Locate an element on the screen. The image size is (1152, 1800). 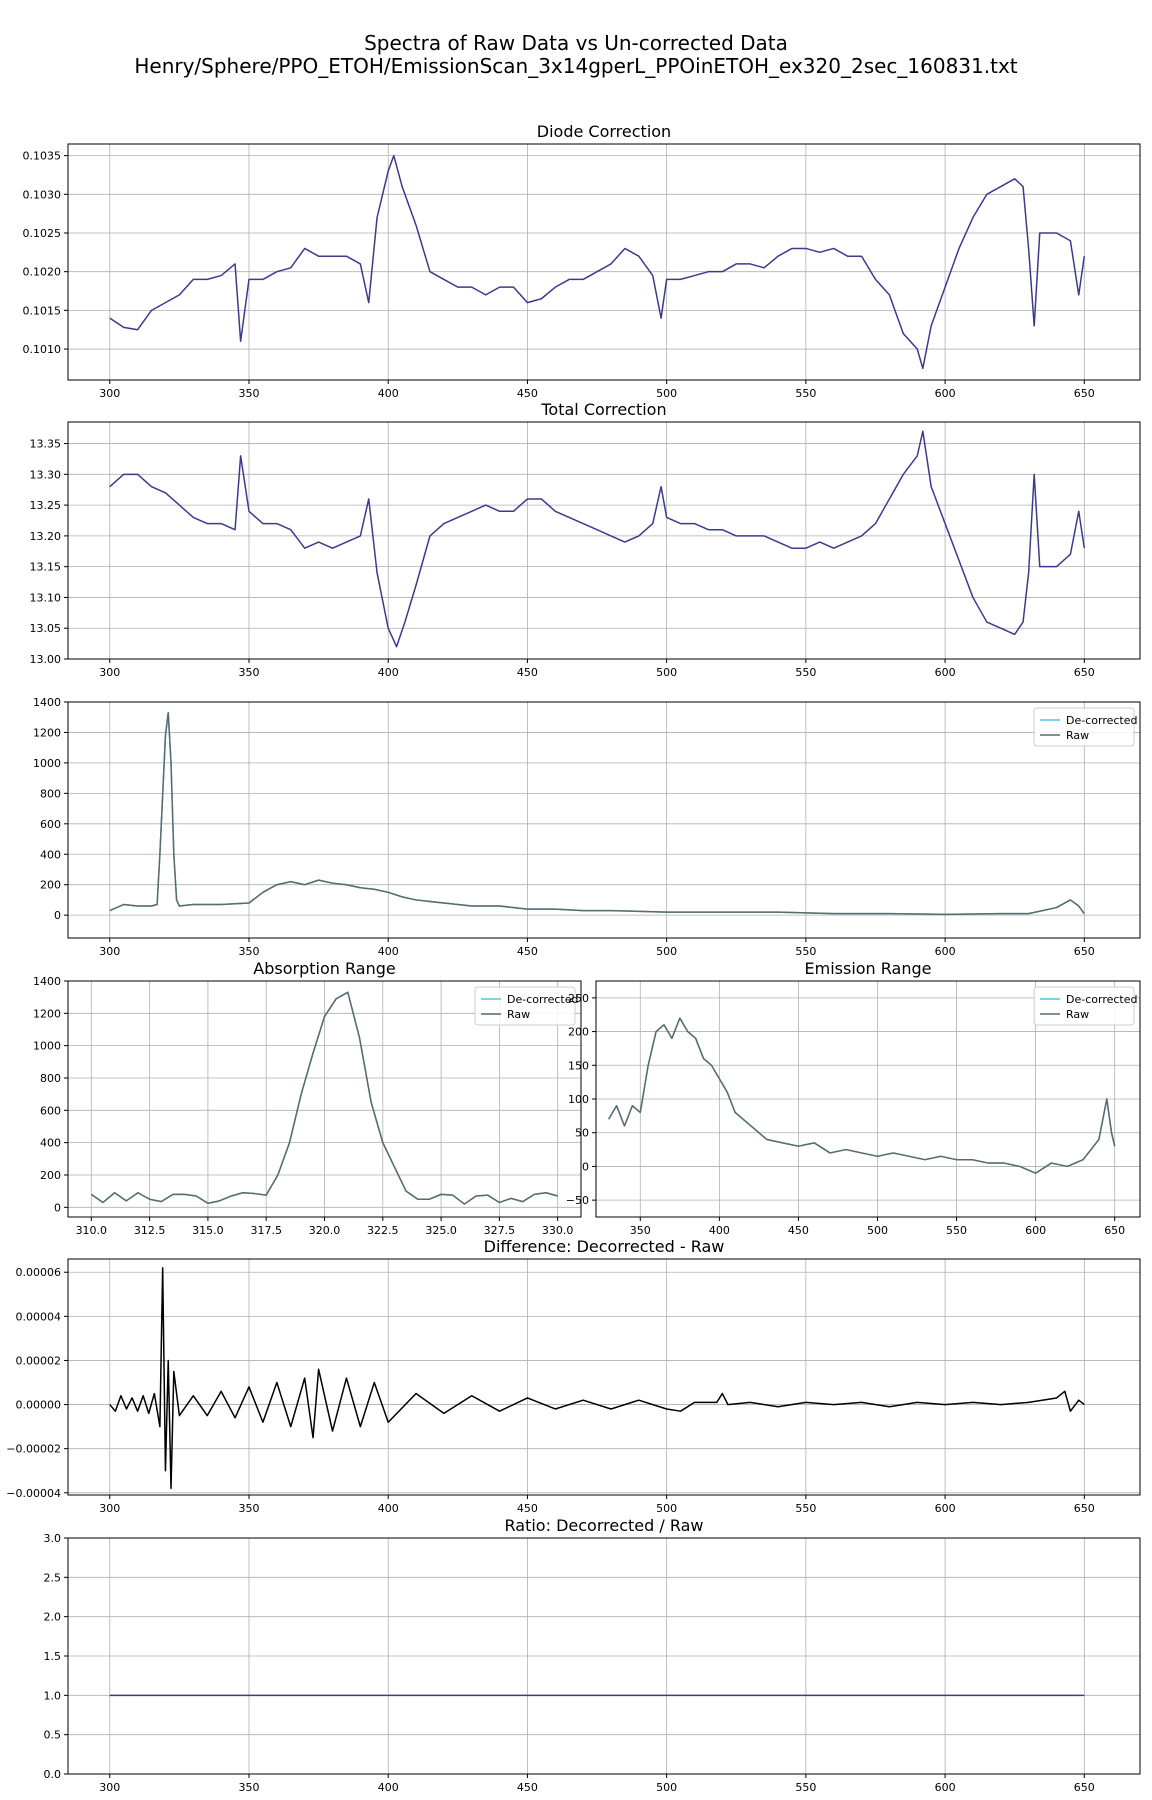
emission-xtick-label: 350 is located at coordinates (640, 1230).